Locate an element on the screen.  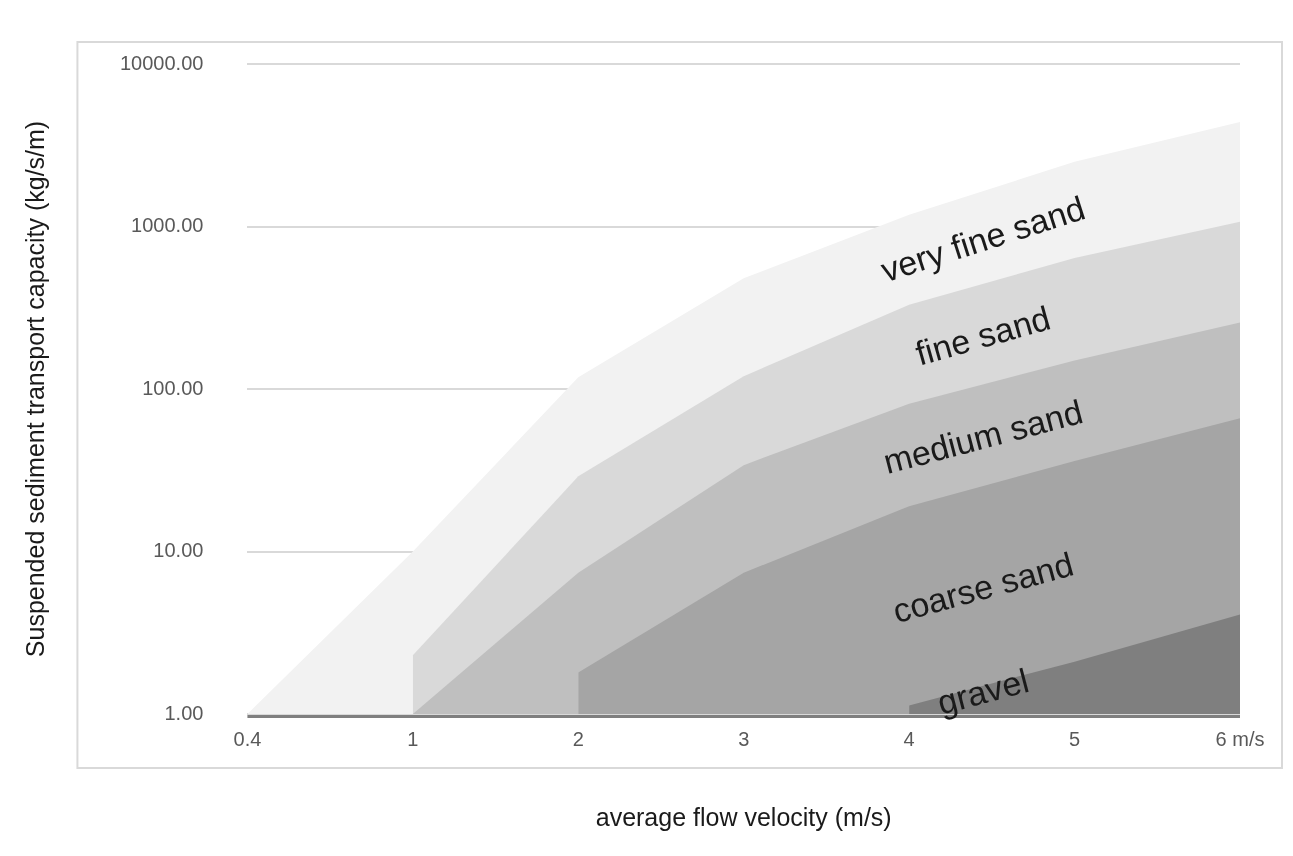
x-tick-label: 4 is located at coordinates (909, 738).